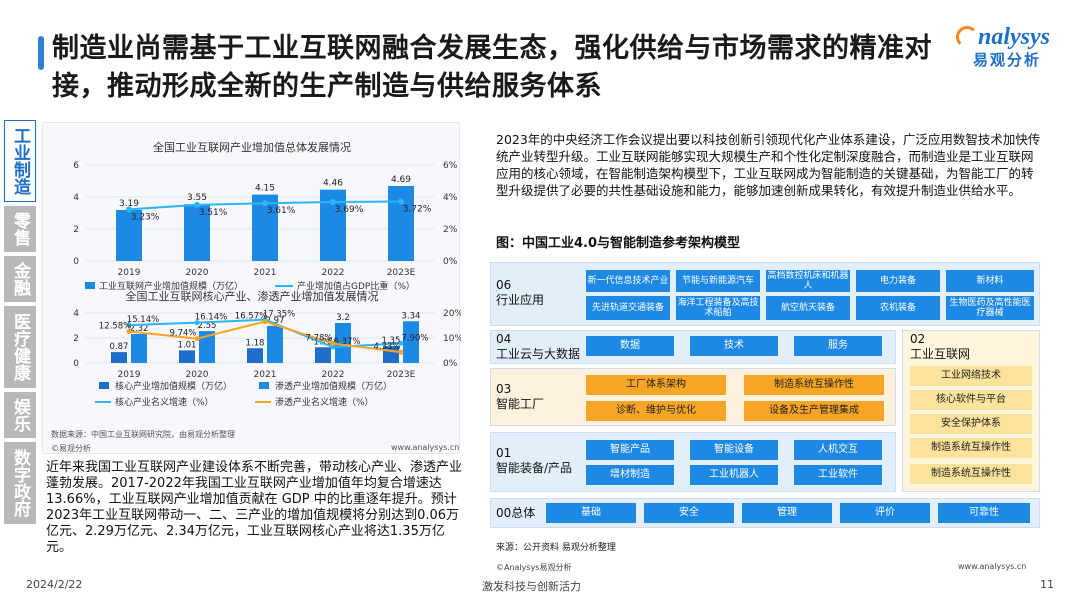 The image size is (1080, 608). What do you see at coordinates (450, 166) in the screenshot?
I see `chart1-y2-tick: 6%` at bounding box center [450, 166].